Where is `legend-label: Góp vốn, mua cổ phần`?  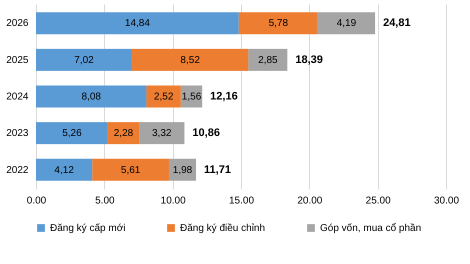
legend-label: Góp vốn, mua cổ phần is located at coordinates (371, 228).